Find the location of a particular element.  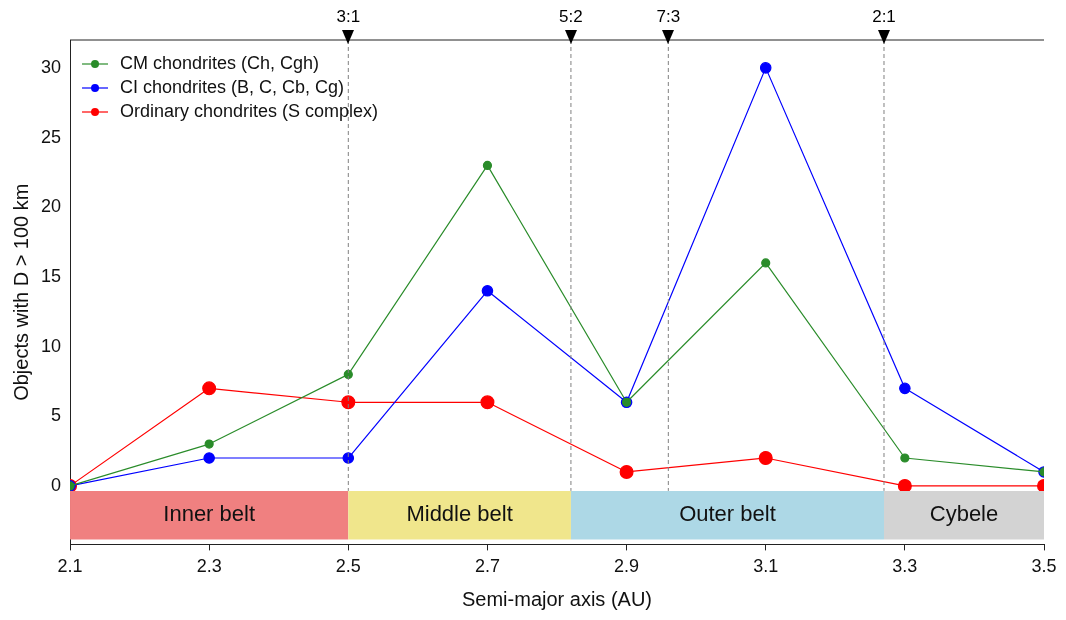

x-tick-label: 2.1 is located at coordinates (70, 566).